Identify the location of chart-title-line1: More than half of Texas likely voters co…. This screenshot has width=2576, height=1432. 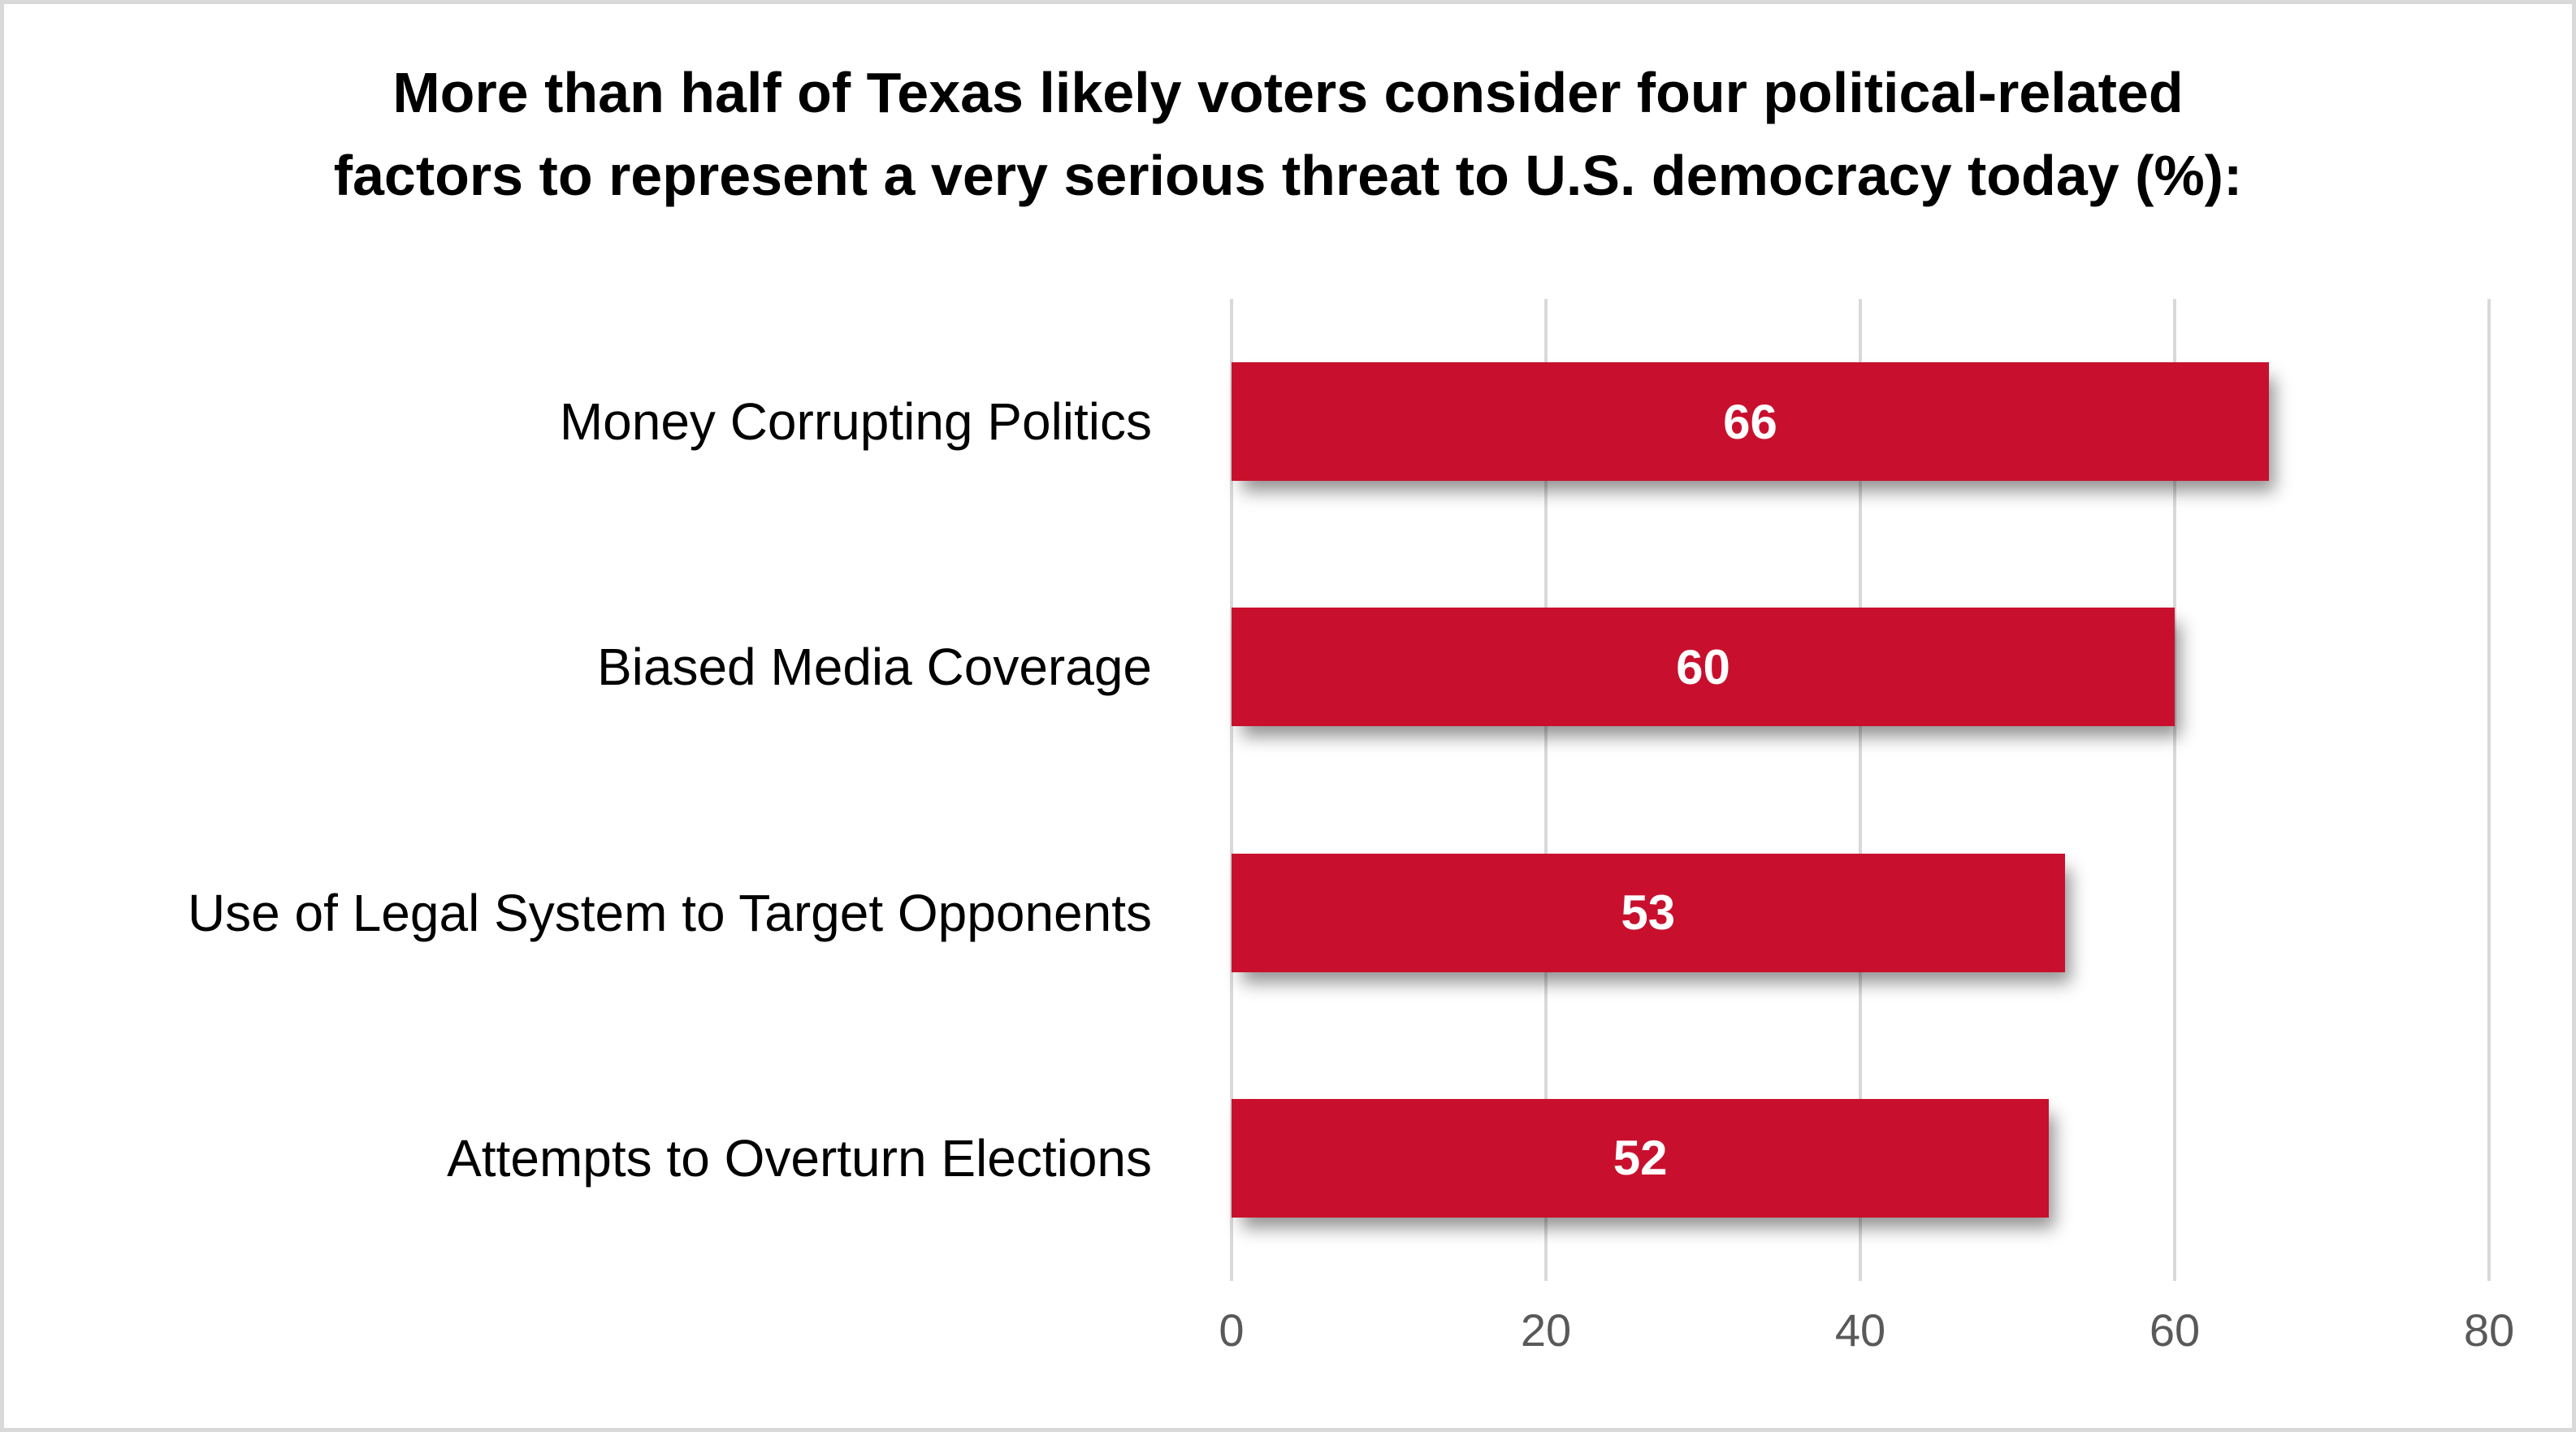
(1288, 93).